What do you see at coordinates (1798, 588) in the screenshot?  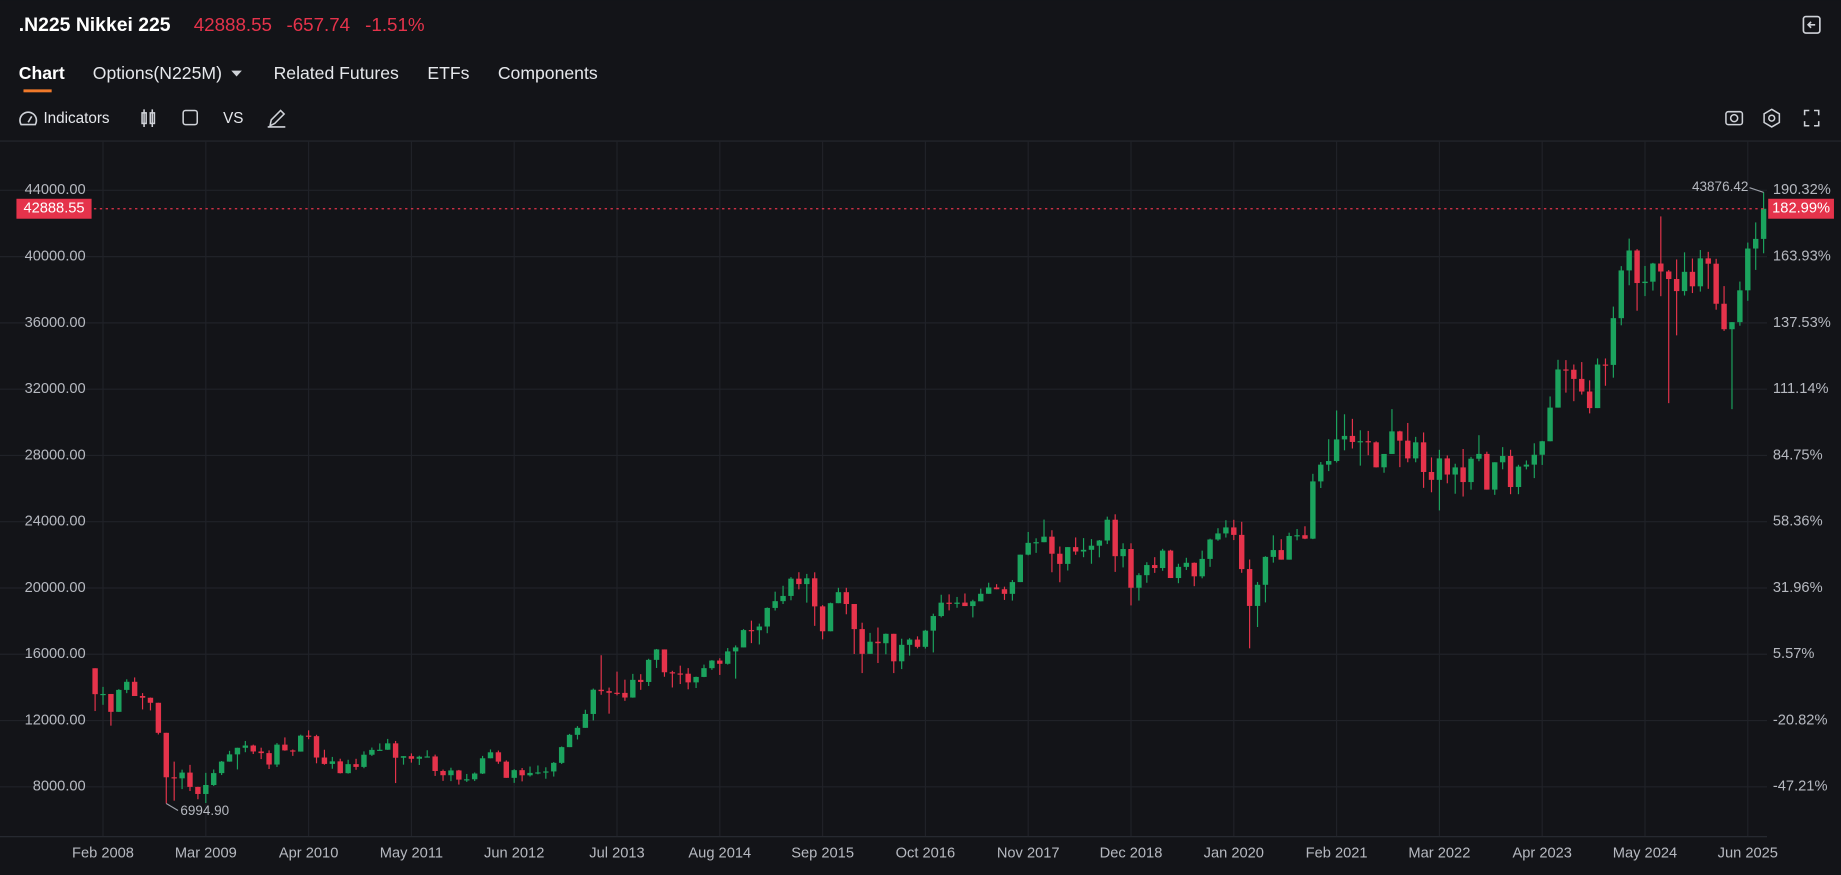 I see `y2-tick-label: 31.96%` at bounding box center [1798, 588].